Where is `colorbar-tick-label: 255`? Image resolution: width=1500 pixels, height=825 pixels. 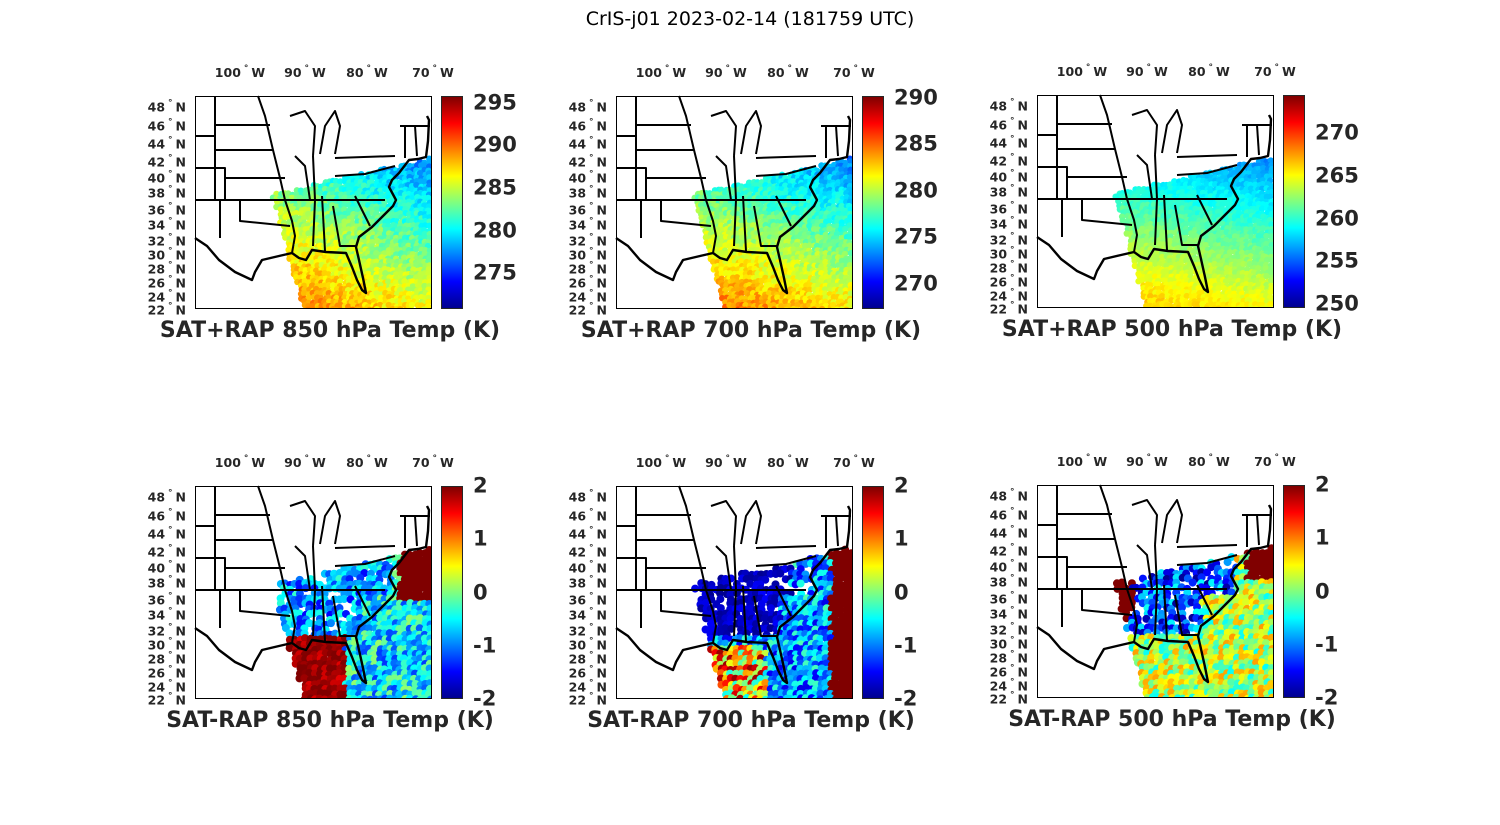
colorbar-tick-label: 255 is located at coordinates (1337, 260).